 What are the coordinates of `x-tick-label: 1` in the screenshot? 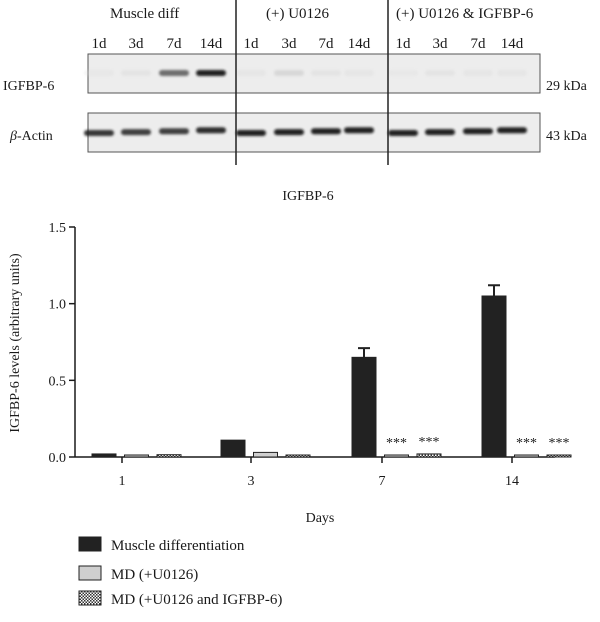 It's located at (122, 481).